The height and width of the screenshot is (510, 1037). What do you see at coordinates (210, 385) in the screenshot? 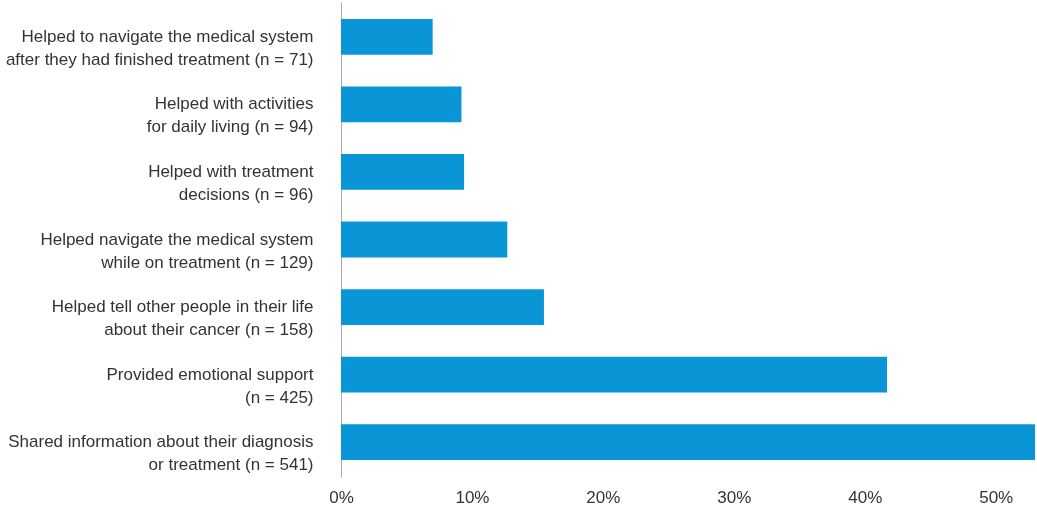
I see `y-tick-label: Provided emotional support (n = 425)` at bounding box center [210, 385].